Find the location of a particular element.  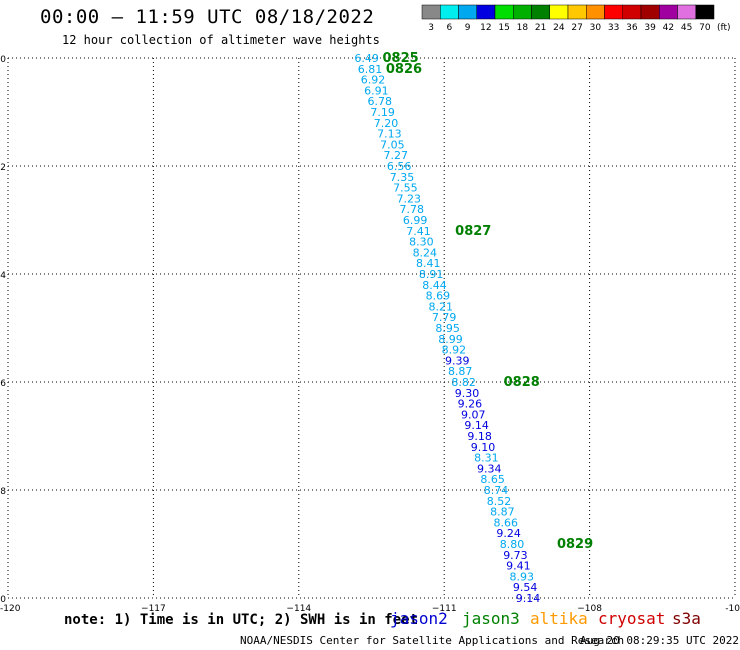

y-tick-label: -6 is located at coordinates (3, 384).